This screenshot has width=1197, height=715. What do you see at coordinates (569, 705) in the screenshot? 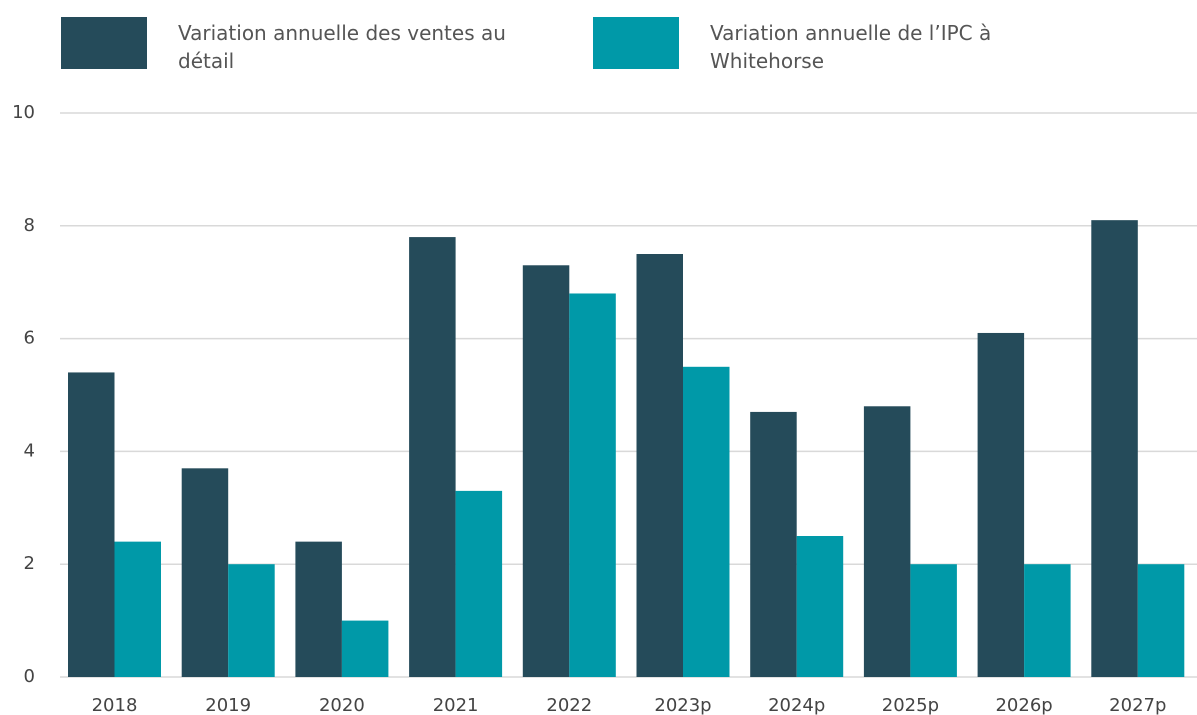
I see `x-tick-label: 2022` at bounding box center [569, 705].